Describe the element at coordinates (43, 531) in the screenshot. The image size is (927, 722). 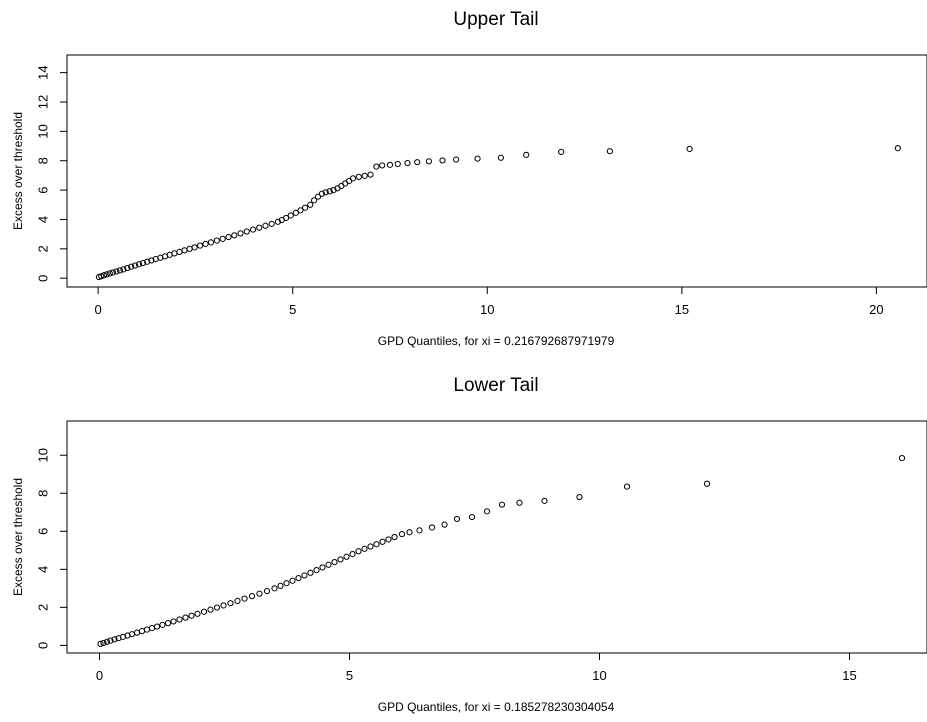
I see `lower-tail-y-tick-label: 6` at that location.